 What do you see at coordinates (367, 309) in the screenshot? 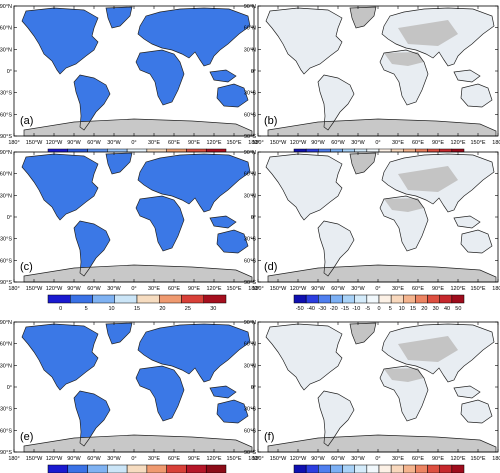
I see `colorbar-label: -5` at bounding box center [367, 309].